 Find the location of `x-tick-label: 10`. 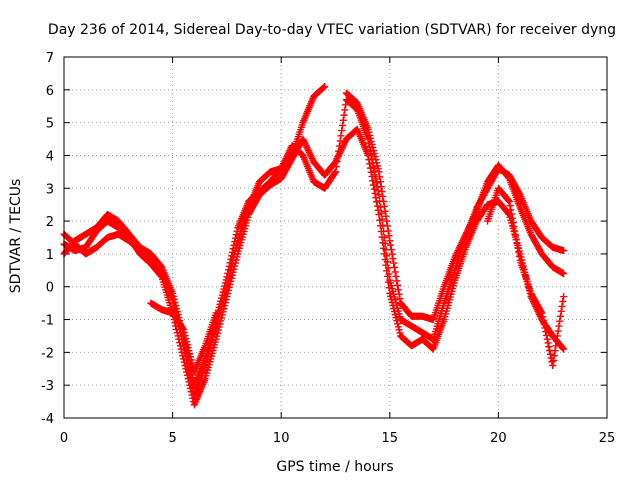

x-tick-label: 10 is located at coordinates (281, 438).